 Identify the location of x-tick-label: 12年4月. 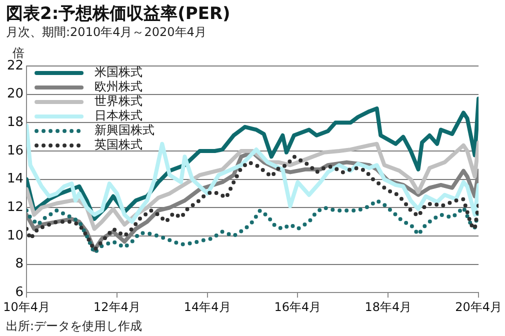
(116, 307).